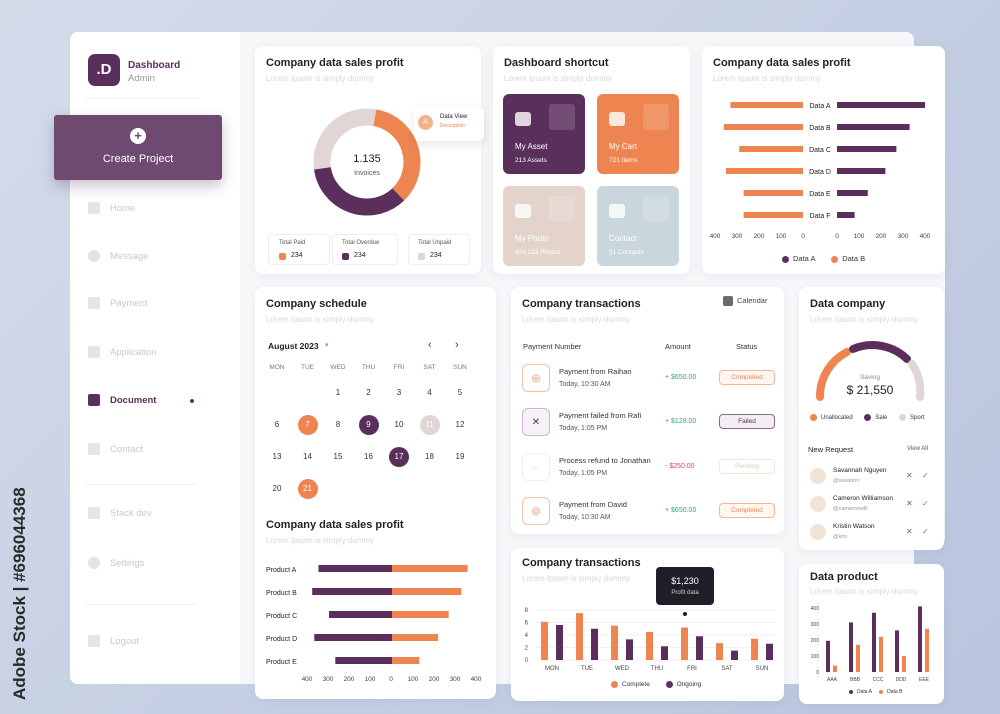 This screenshot has height=714, width=1000. What do you see at coordinates (115, 449) in the screenshot?
I see `sidebar-item-contact: Contact` at bounding box center [115, 449].